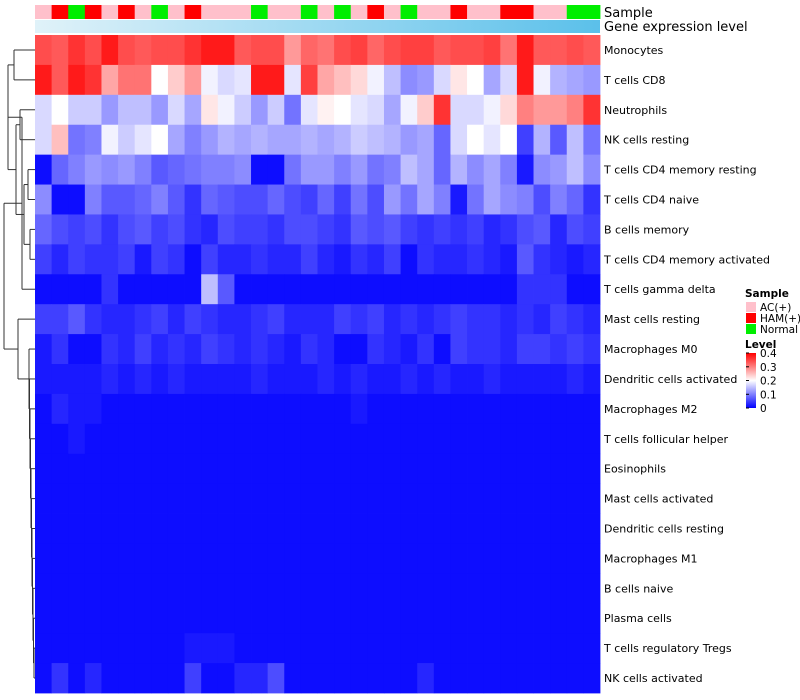 Image resolution: width=800 pixels, height=700 pixels. Describe the element at coordinates (666, 439) in the screenshot. I see `row-label: T cells follicular helper` at that location.